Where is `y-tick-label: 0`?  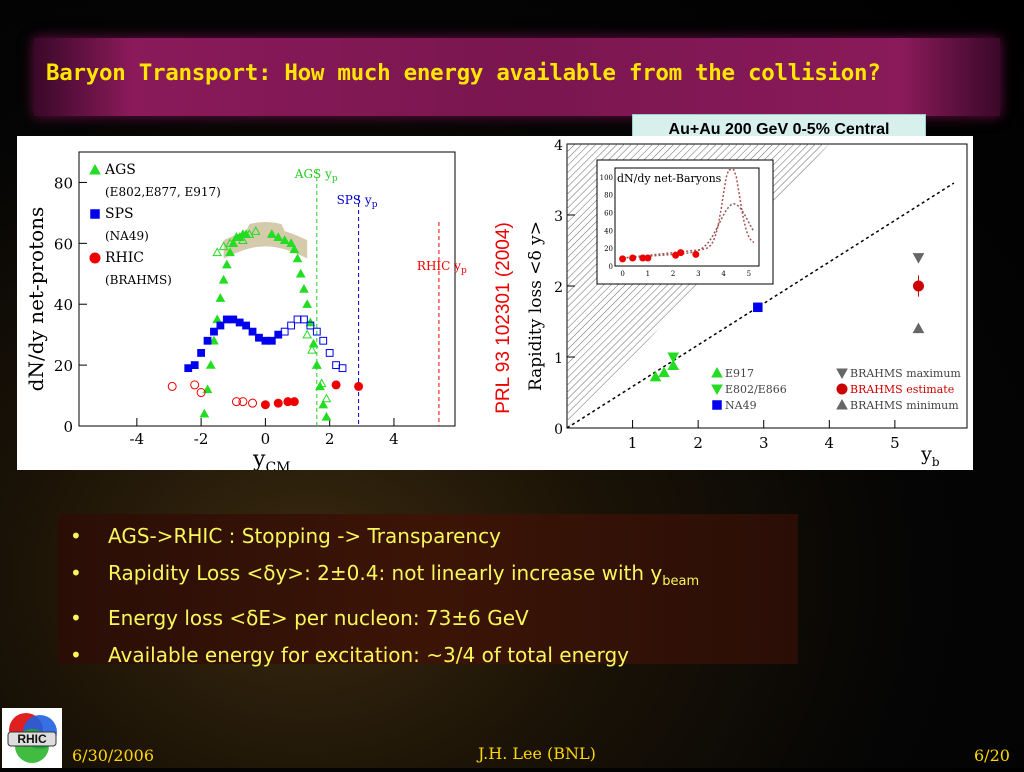 y-tick-label: 0 is located at coordinates (558, 430).